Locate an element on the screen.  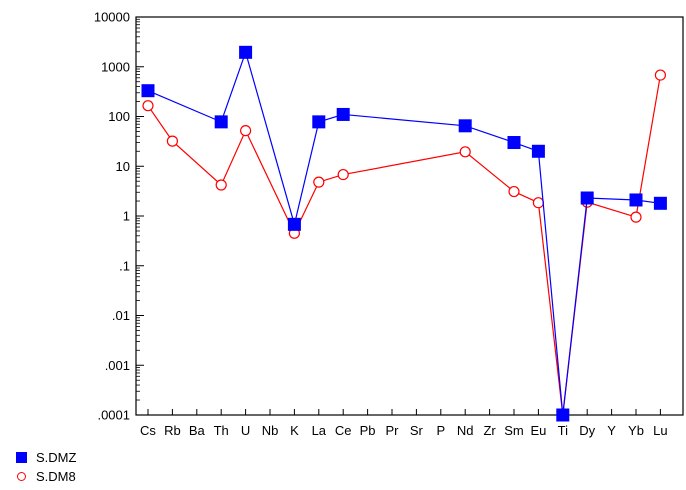
x-tick-label: Pr is located at coordinates (393, 430).